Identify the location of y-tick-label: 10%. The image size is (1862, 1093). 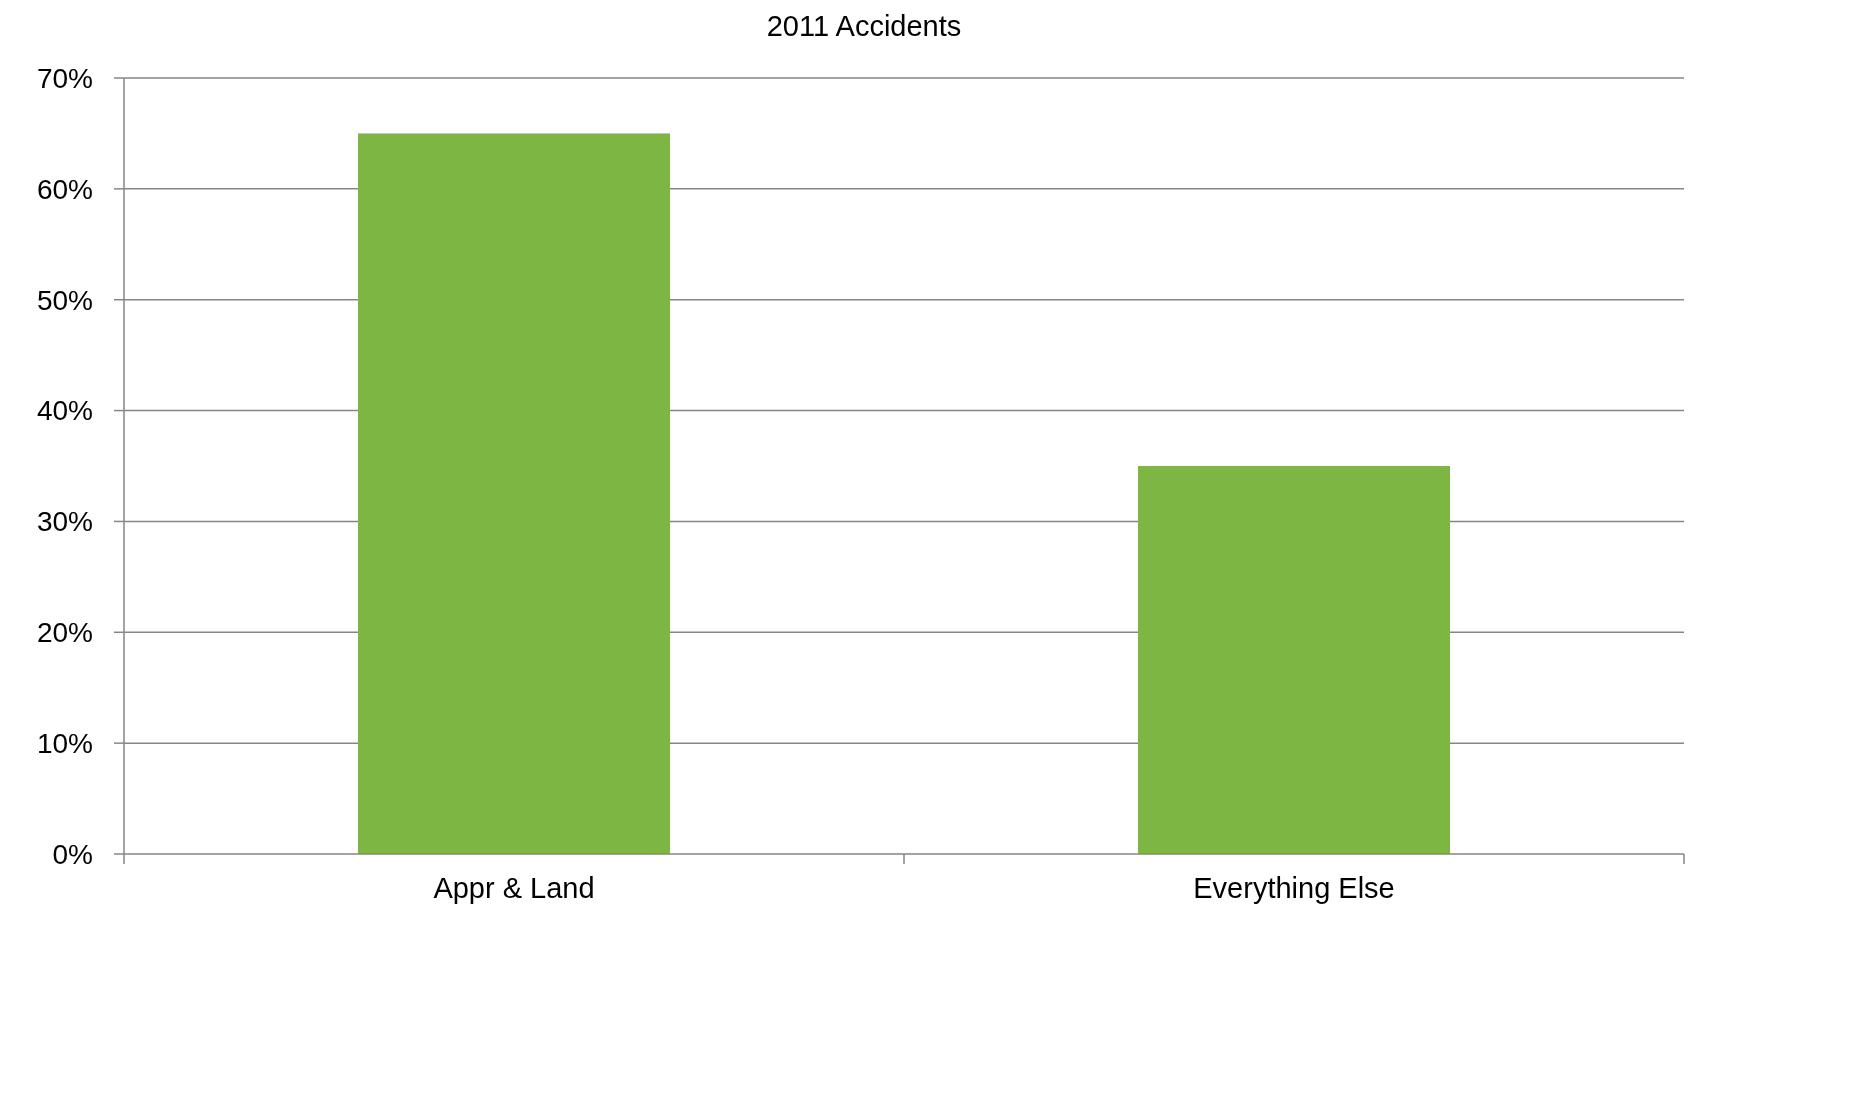
(64, 743).